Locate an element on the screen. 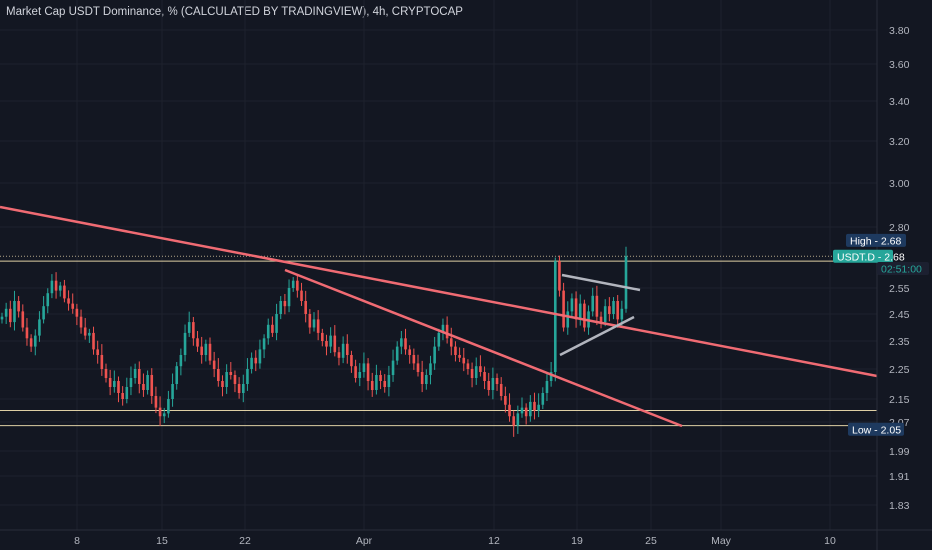 The width and height of the screenshot is (932, 550). x-tick-label: 12 is located at coordinates (494, 541).